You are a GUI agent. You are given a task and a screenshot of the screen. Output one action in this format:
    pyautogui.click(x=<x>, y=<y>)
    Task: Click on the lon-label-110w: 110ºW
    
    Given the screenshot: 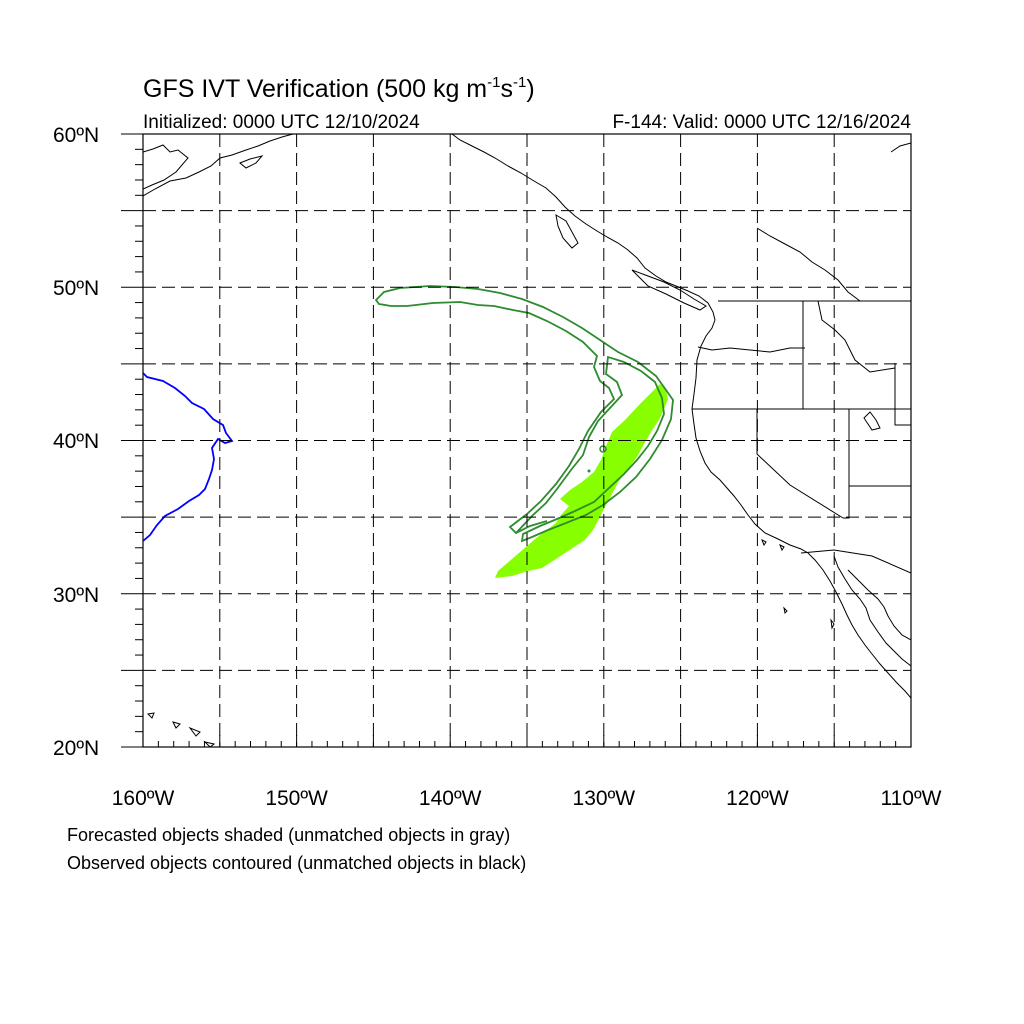 What is the action you would take?
    pyautogui.click(x=911, y=798)
    